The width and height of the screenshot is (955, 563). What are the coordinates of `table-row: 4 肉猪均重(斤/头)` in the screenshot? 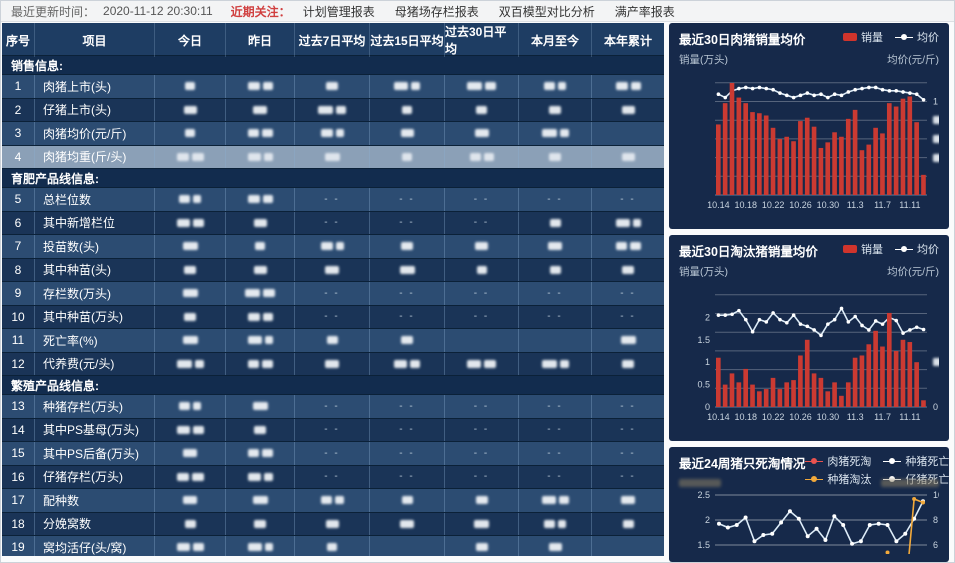 It's located at (333, 157).